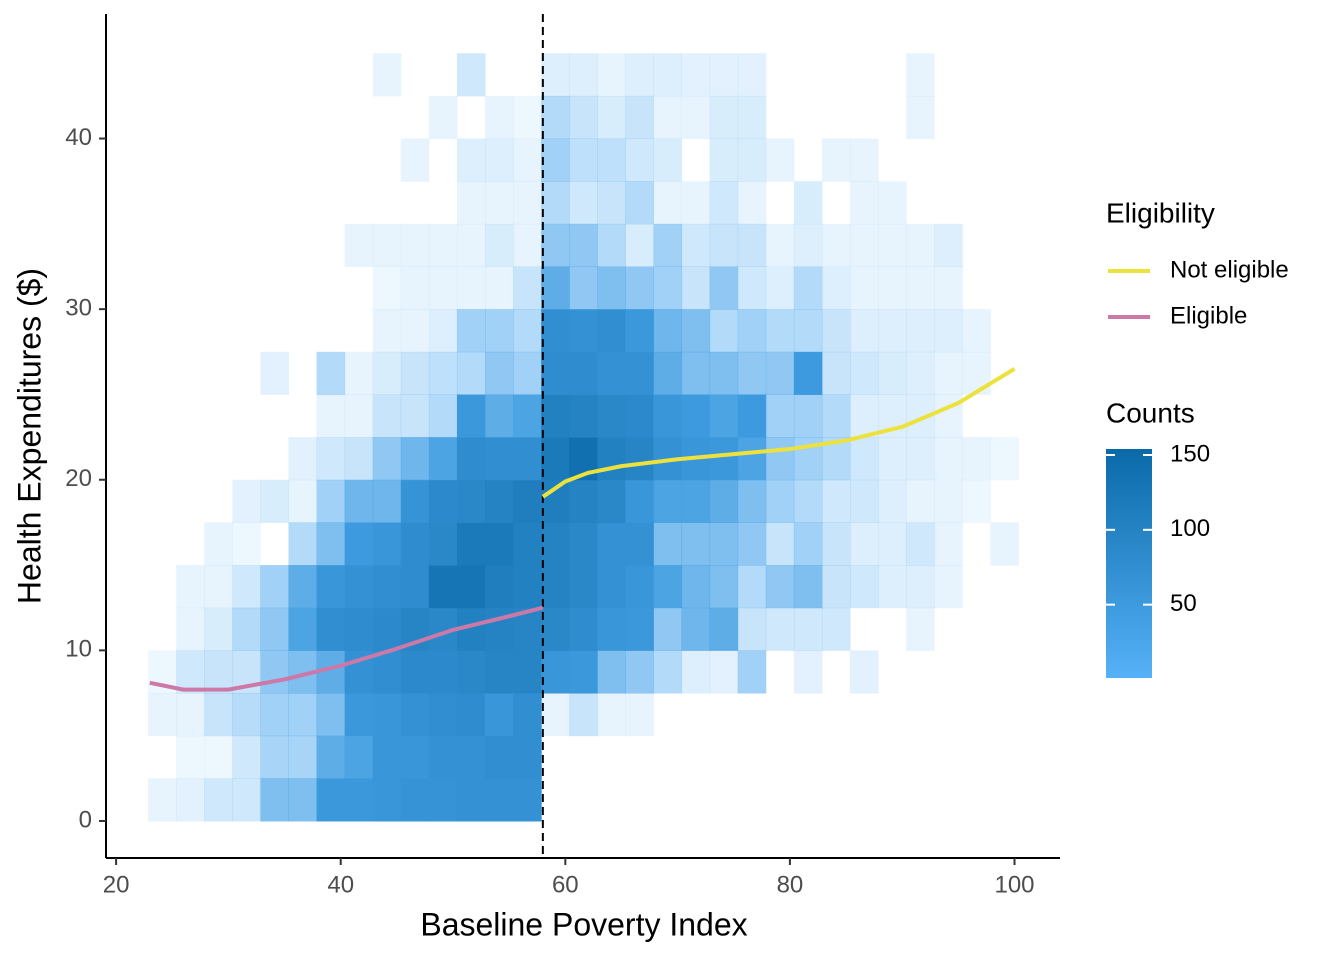 This screenshot has width=1344, height=960. I want to click on series-line, so click(346, 648).